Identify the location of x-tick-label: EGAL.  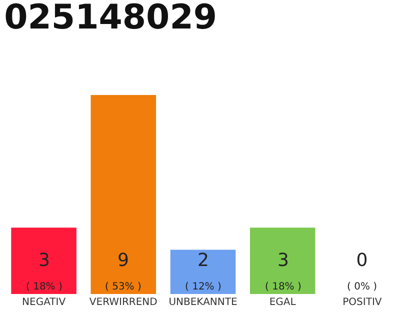
(282, 302).